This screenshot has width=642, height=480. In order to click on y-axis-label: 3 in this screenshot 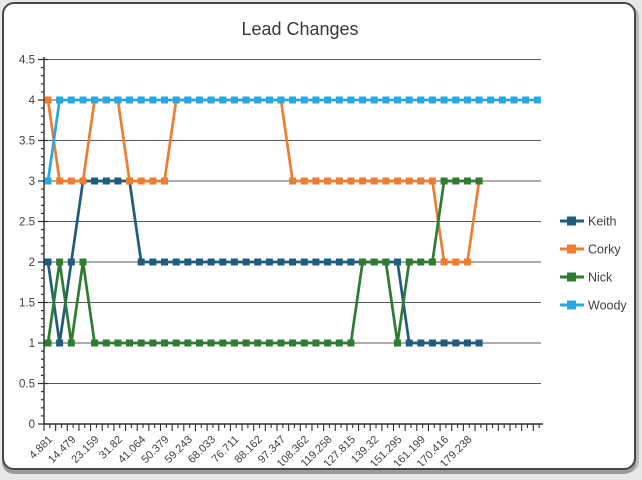, I will do `click(32, 182)`.